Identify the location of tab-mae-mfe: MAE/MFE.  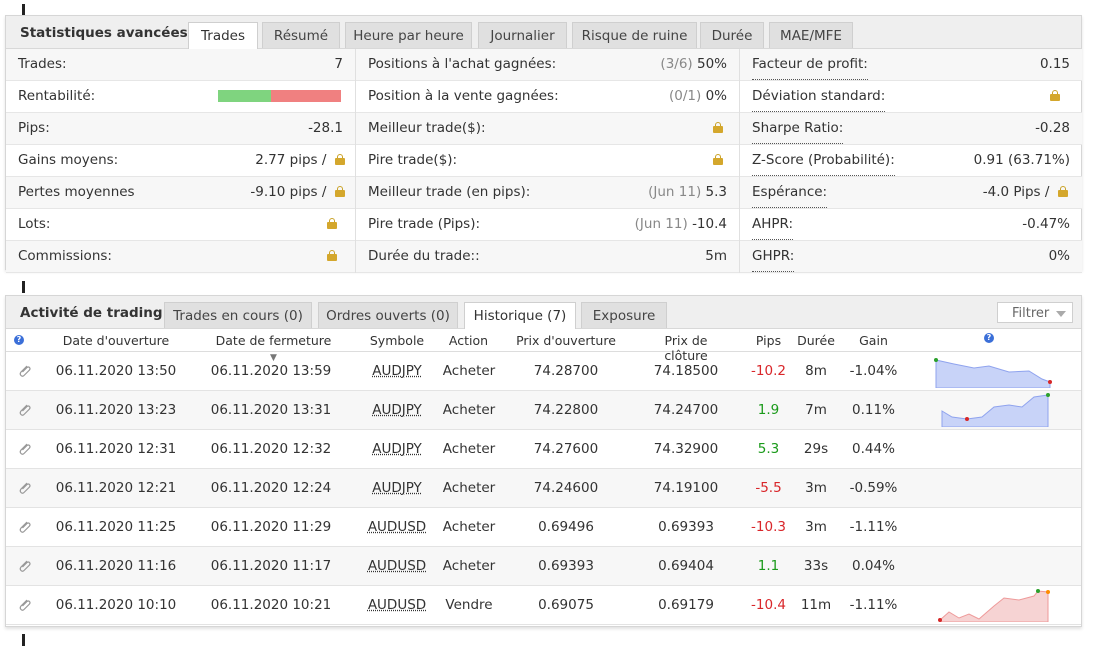
(811, 35).